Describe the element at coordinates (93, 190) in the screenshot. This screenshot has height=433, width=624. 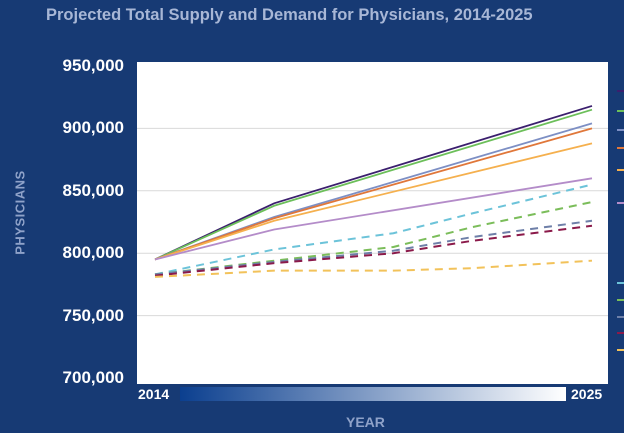
I see `y-tick-label: 850,000` at that location.